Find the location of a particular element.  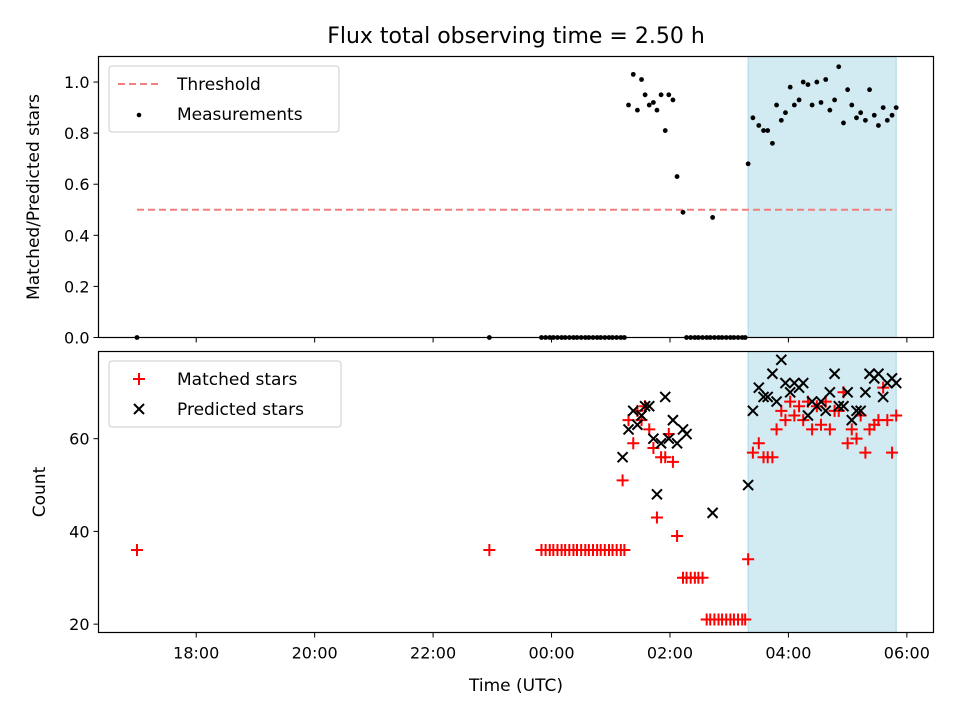

y-tick-label: 40 is located at coordinates (79, 531).